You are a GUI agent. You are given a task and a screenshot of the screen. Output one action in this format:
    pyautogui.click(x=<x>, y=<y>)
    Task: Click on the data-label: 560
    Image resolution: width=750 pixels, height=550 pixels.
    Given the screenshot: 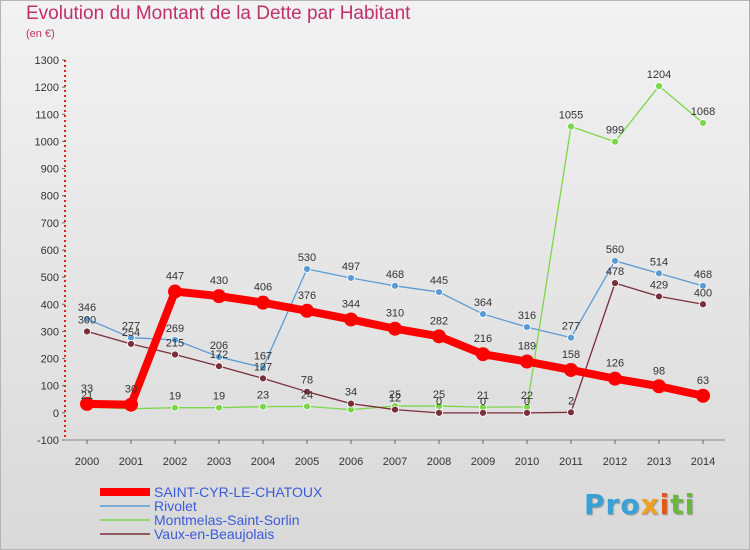 What is the action you would take?
    pyautogui.click(x=615, y=250)
    